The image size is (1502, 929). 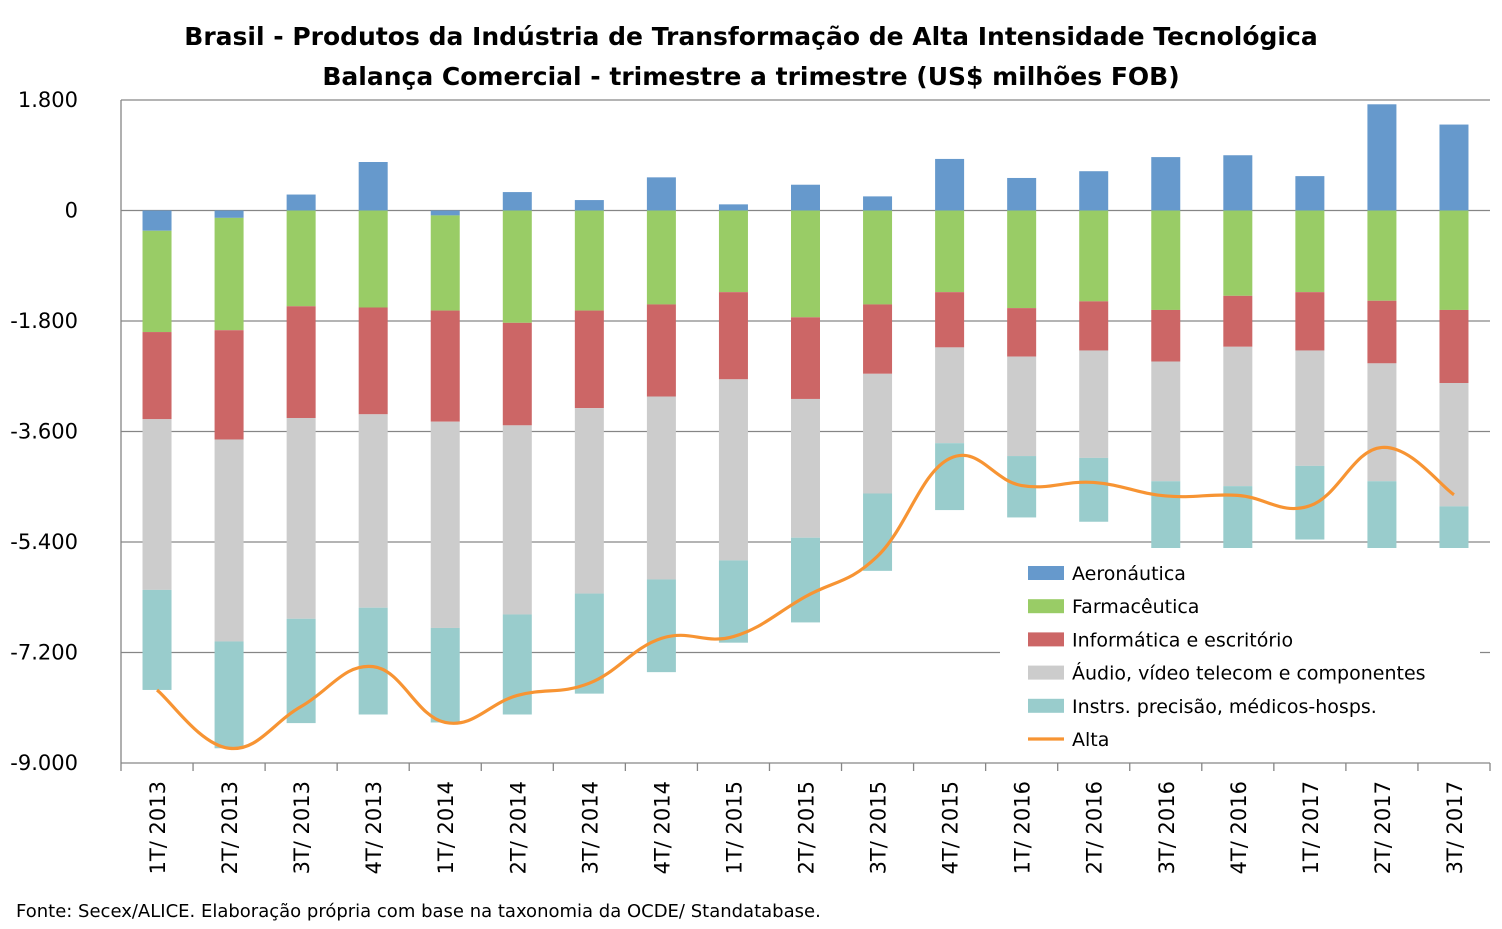 What do you see at coordinates (1239, 827) in the screenshot?
I see `x-tick-label: 4T/ 2016` at bounding box center [1239, 827].